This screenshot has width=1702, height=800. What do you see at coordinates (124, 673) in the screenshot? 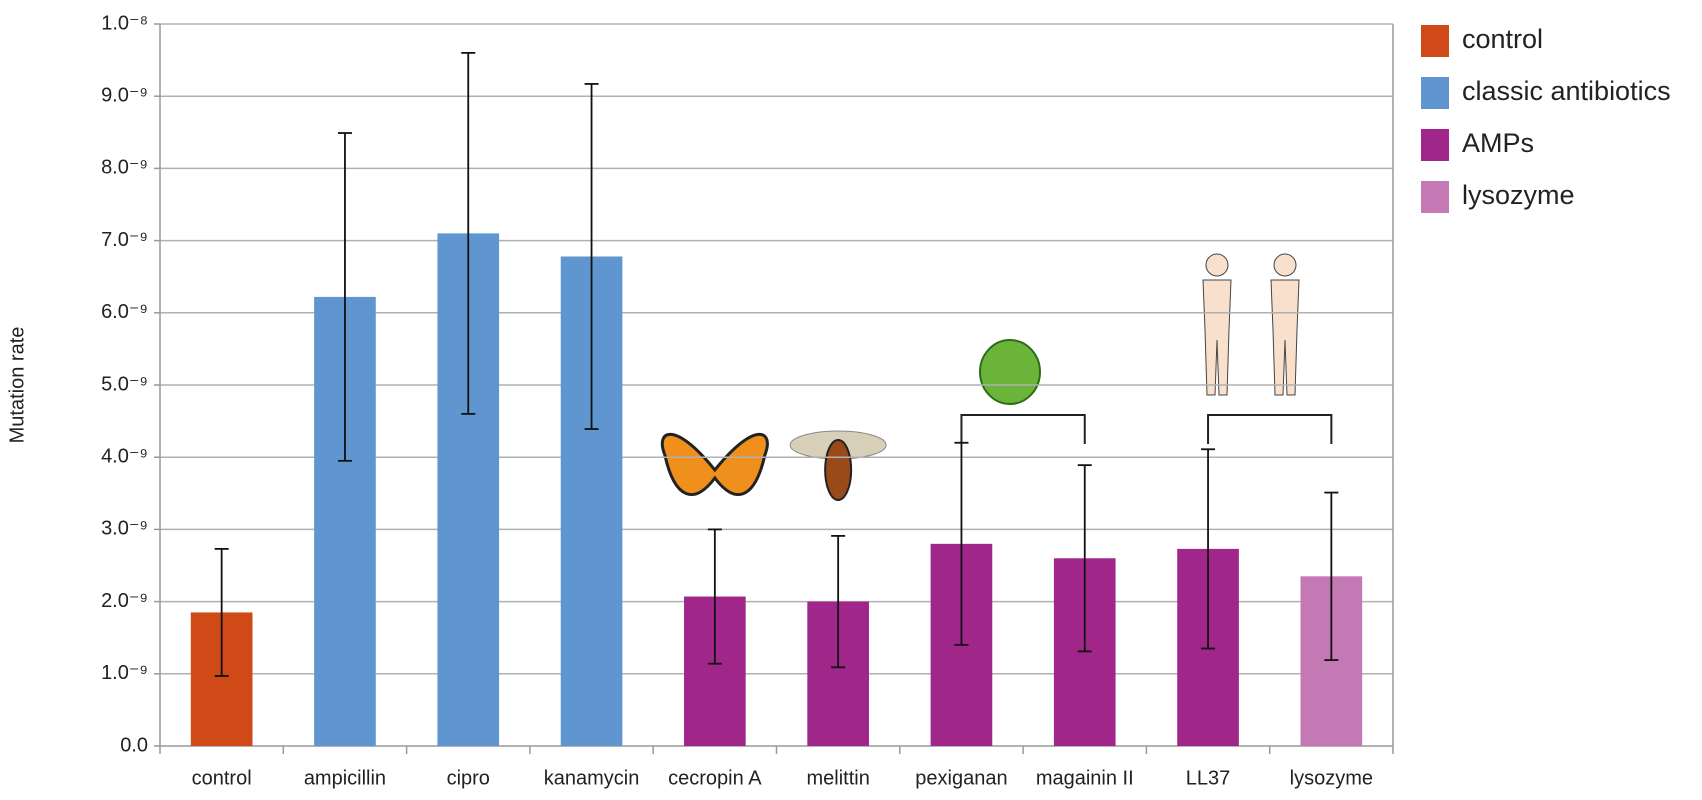
I see `y-tick-label: 1.0⁻⁹` at bounding box center [124, 673].